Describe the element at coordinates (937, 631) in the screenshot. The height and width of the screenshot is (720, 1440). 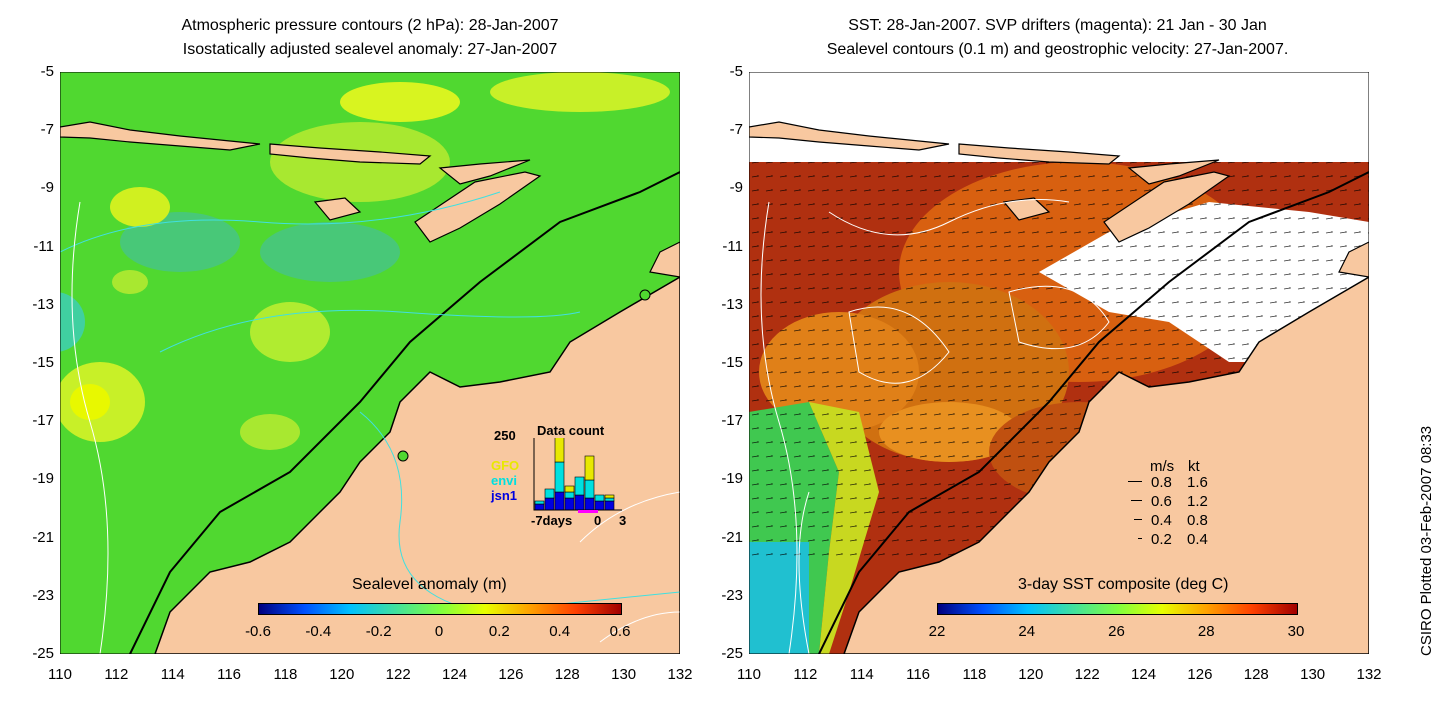
I see `colorbar-tick-label: 22` at that location.